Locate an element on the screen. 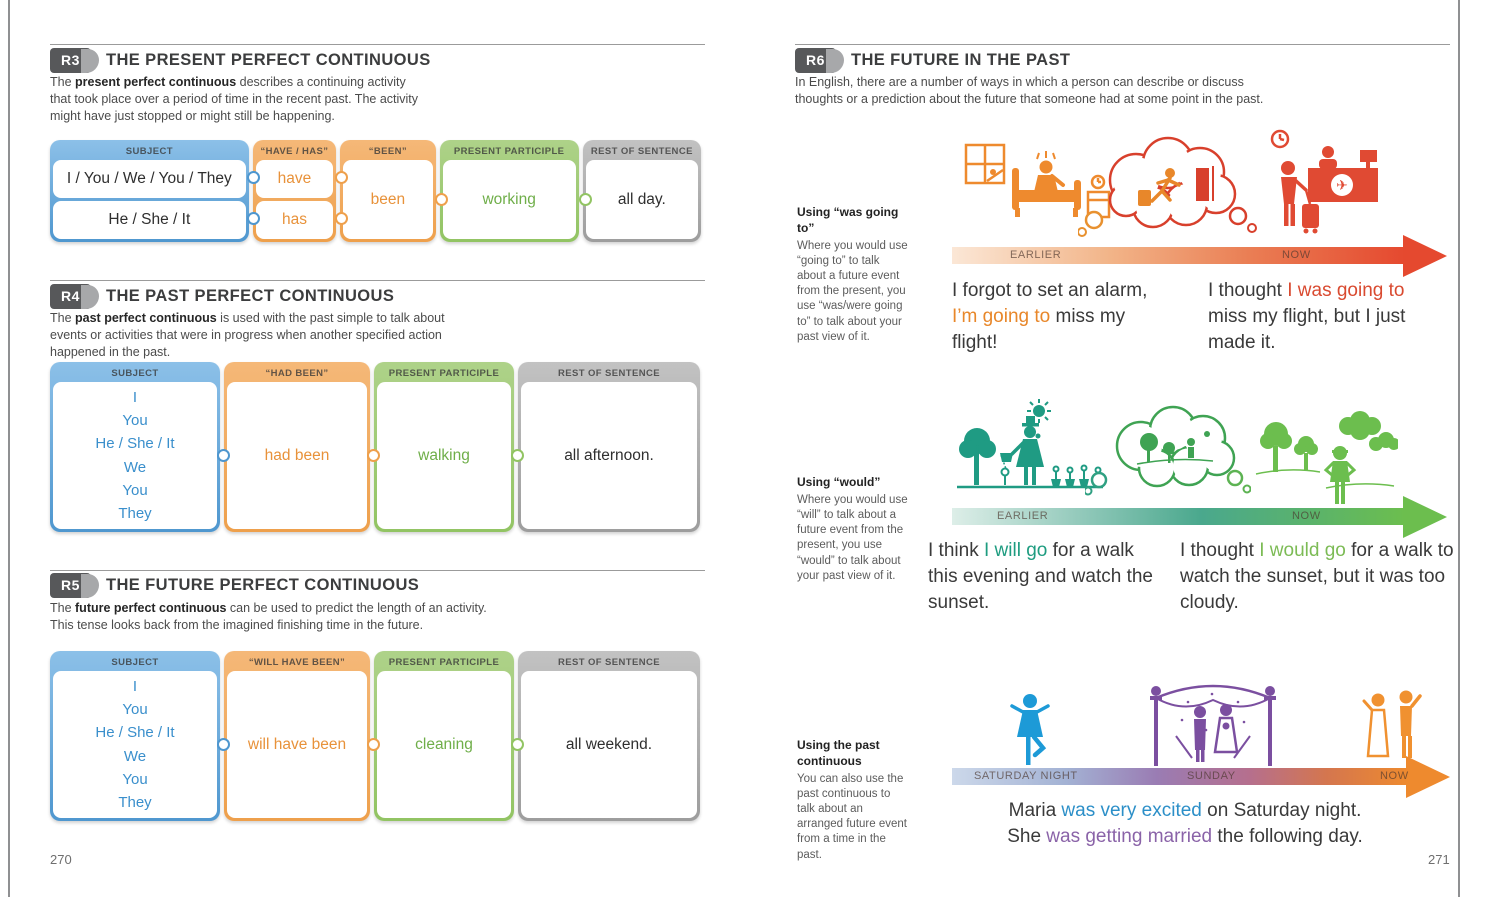 The height and width of the screenshot is (897, 1500). puzzle-r4-aux-column: “HAD BEEN” had been is located at coordinates (297, 447).